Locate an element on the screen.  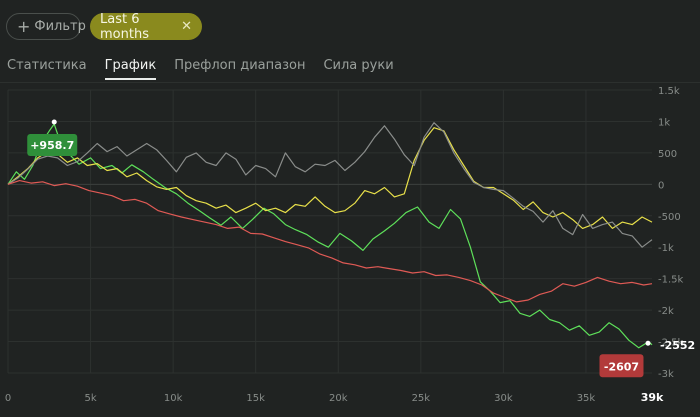
max-badge is located at coordinates (52, 145).